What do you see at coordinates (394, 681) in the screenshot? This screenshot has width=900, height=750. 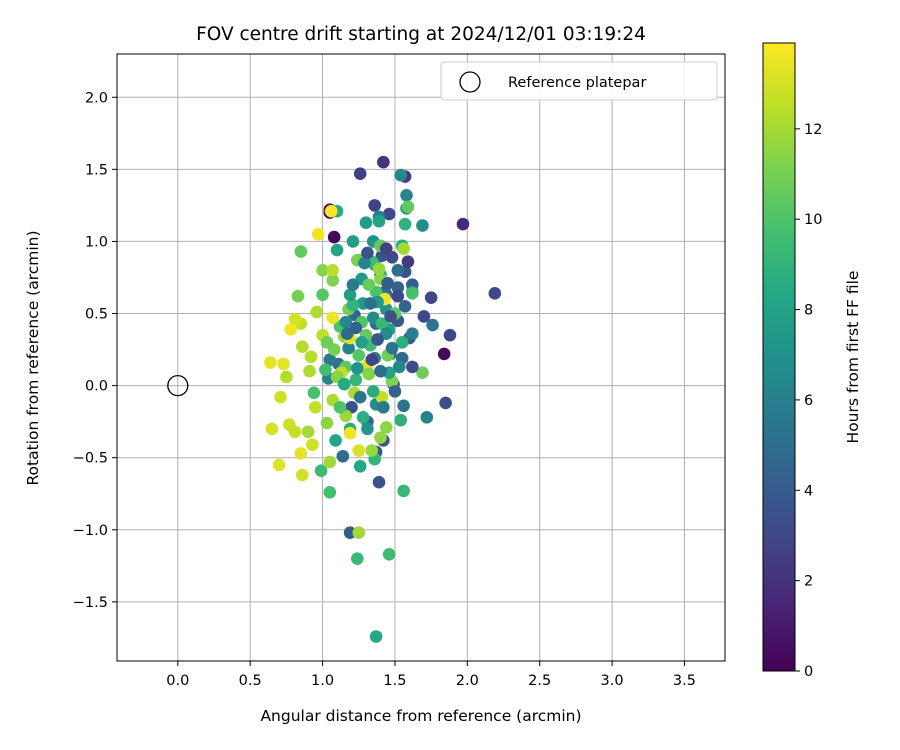 I see `x-tick-label: 1.5` at bounding box center [394, 681].